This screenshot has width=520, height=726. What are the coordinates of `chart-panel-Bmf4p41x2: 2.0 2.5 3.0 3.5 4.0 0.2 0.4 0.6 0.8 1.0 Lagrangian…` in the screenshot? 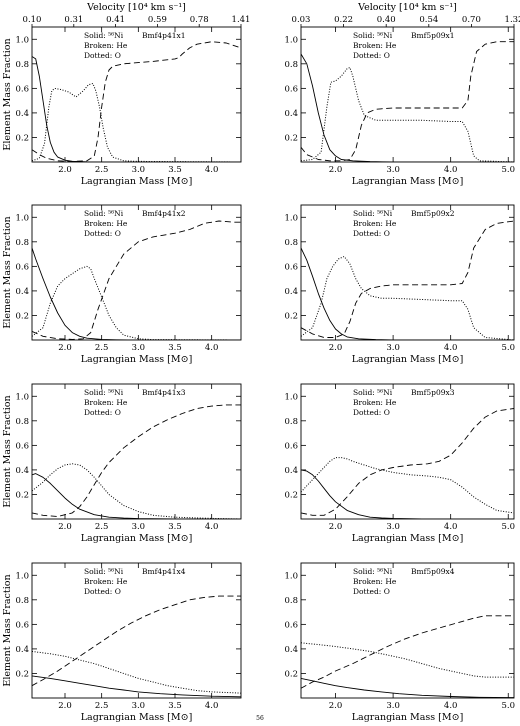 It's located at (122, 284).